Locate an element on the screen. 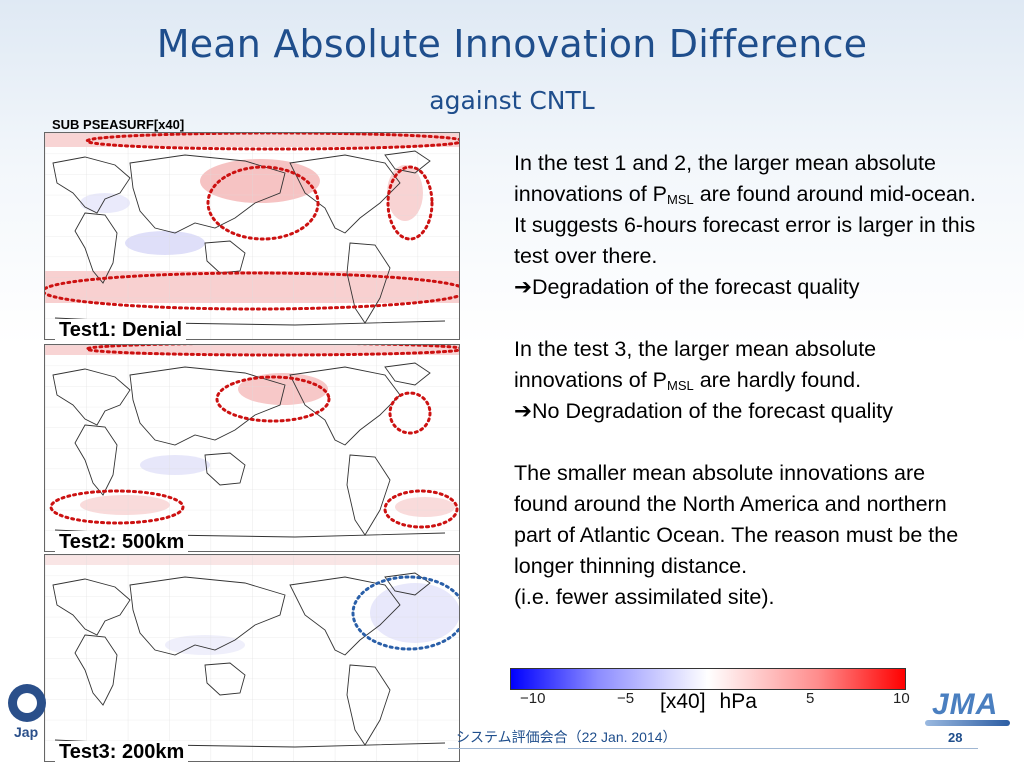  colorbar-tick: −5 is located at coordinates (626, 698).